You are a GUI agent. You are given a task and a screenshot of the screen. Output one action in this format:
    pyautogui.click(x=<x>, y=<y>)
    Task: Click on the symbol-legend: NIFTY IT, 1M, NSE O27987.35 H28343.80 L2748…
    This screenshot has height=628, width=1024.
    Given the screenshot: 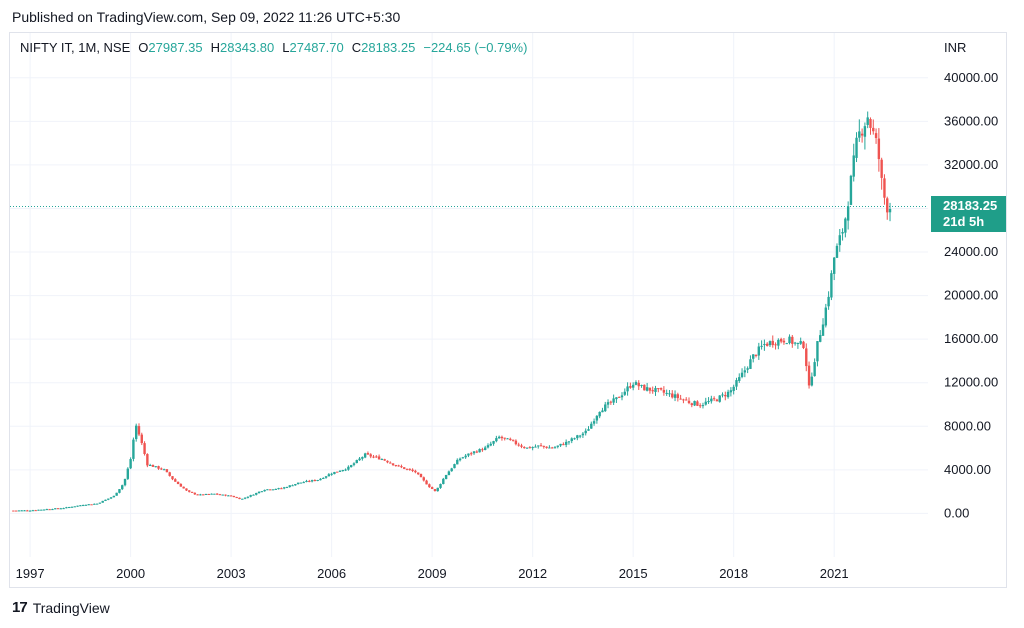 What is the action you would take?
    pyautogui.click(x=273, y=47)
    